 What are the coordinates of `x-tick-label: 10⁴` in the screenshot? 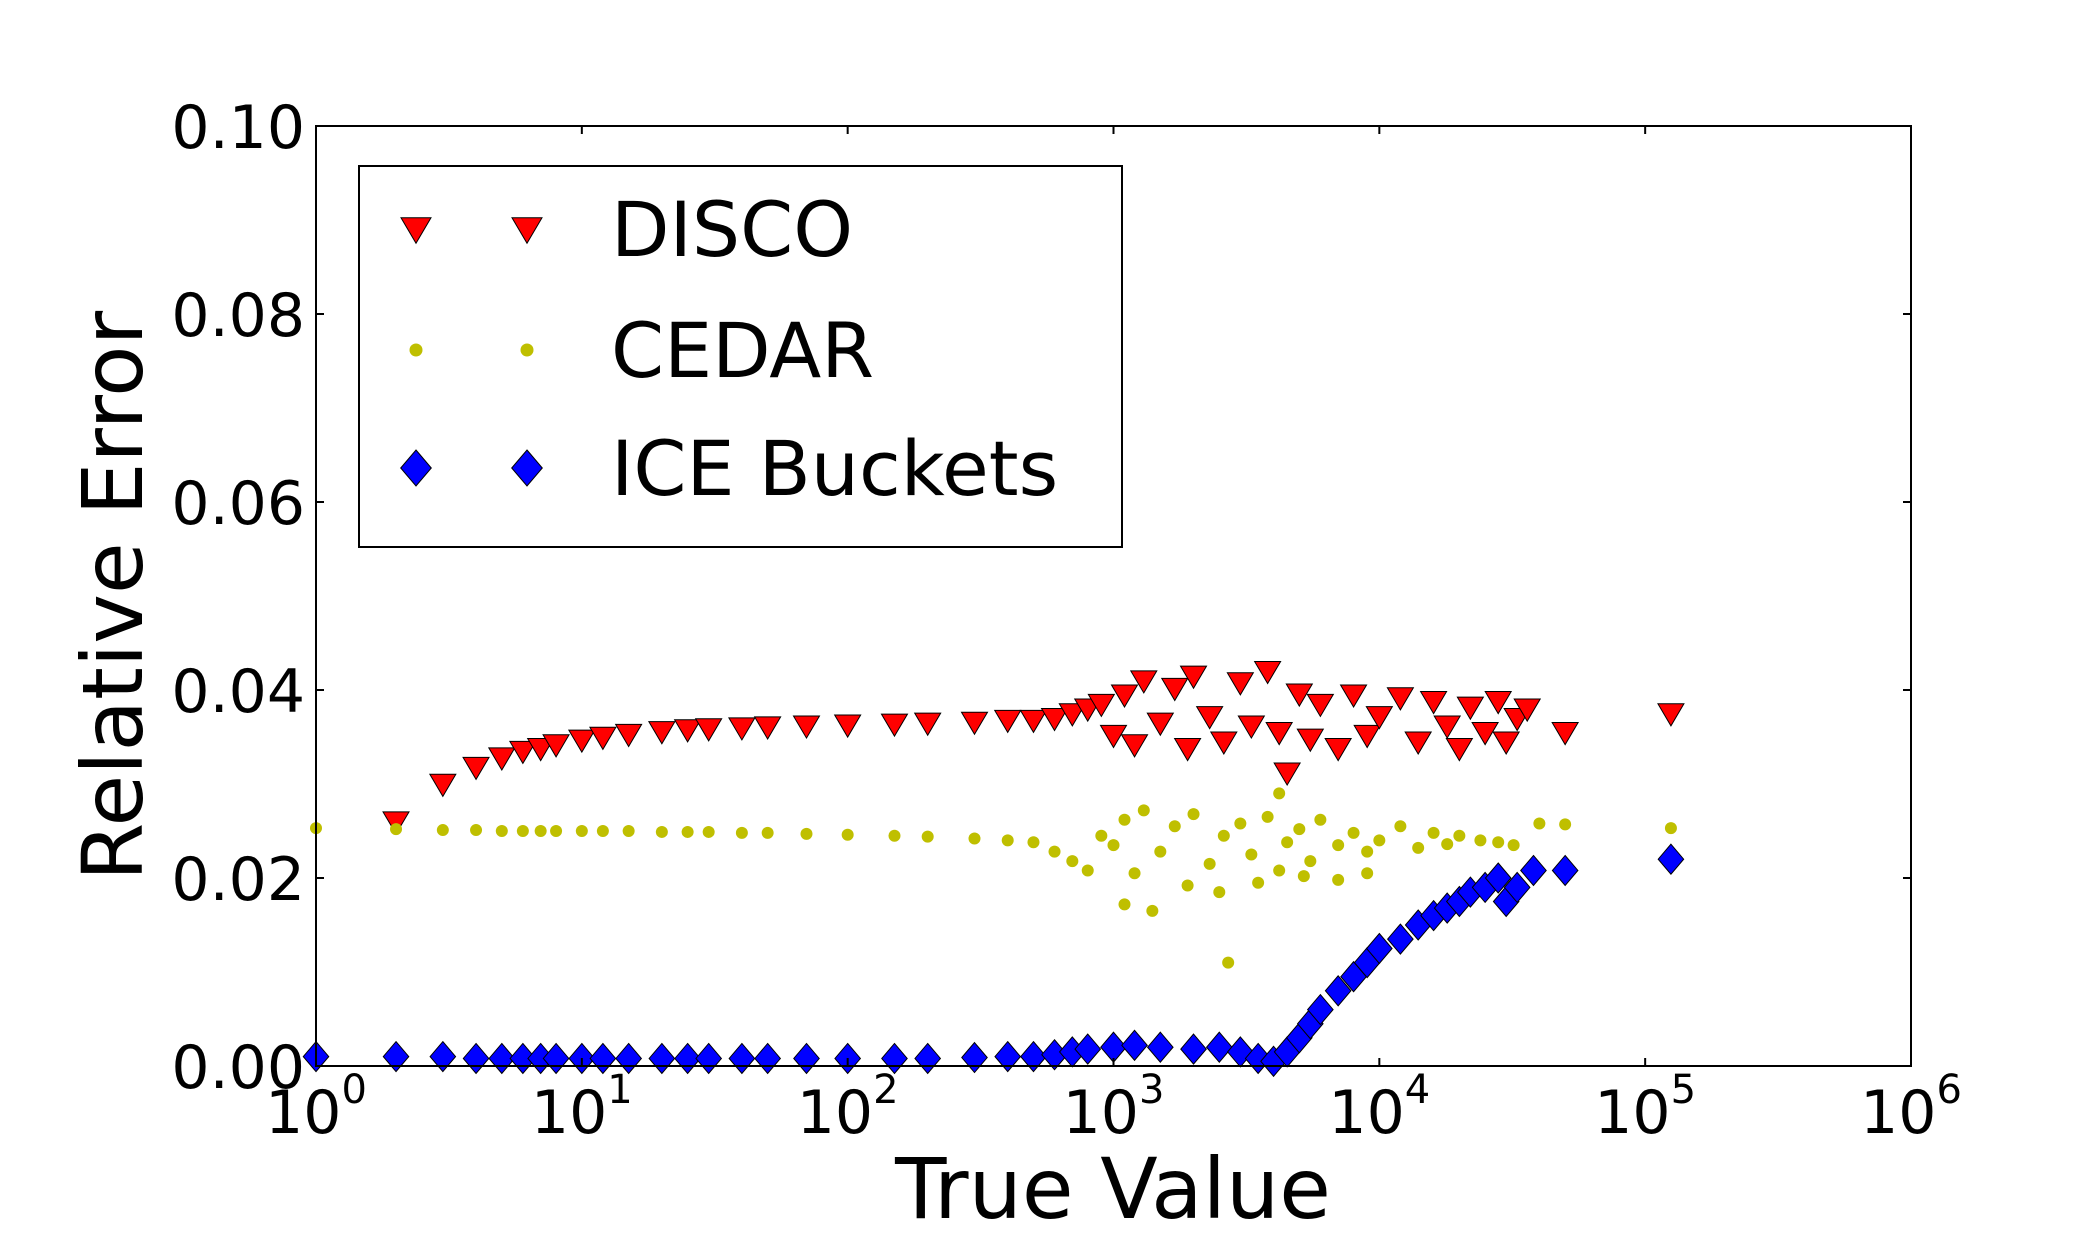 It's located at (1379, 1107).